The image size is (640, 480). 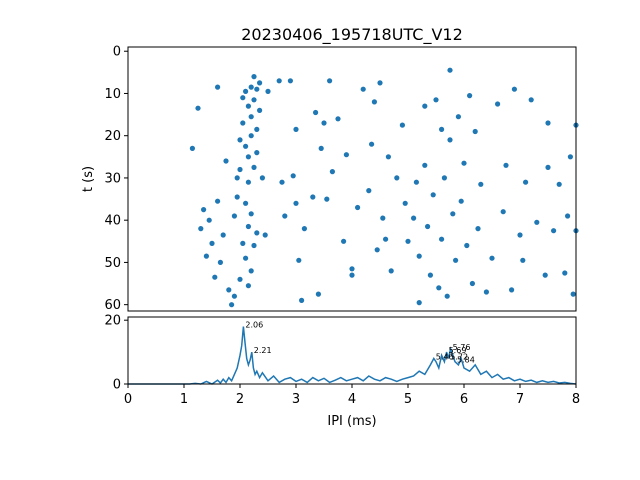 I want to click on raster-y-ticks: 0 10 20 30 40 50 60, so click(x=116, y=179).